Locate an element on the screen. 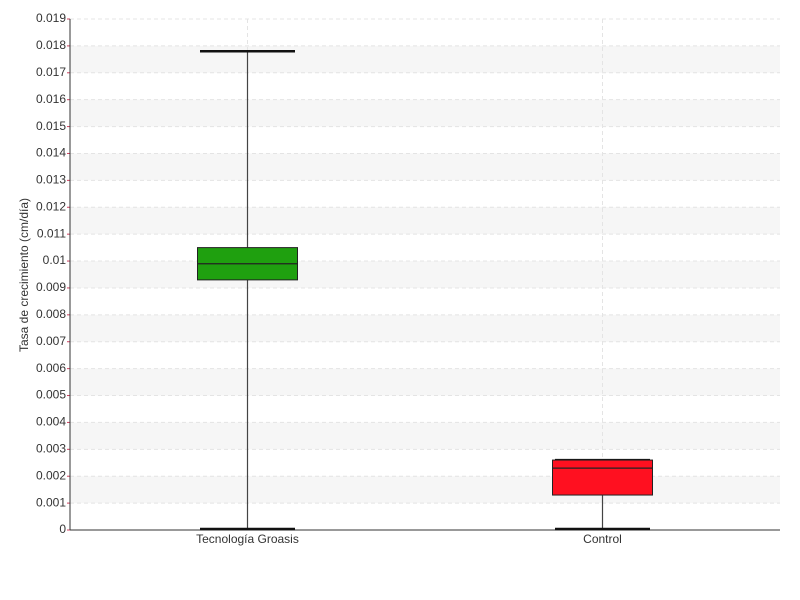  y-tick-label: 0.011 is located at coordinates (51, 233).